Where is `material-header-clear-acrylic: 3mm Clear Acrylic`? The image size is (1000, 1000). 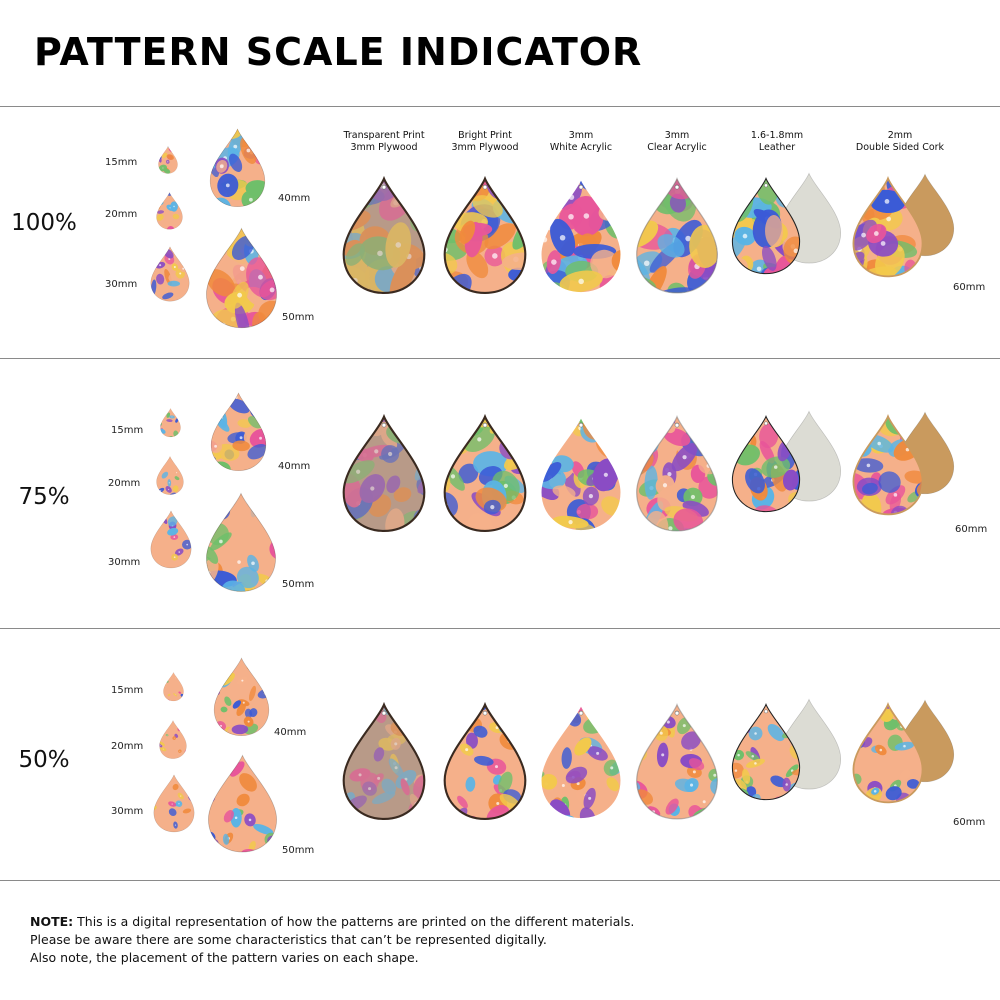
material-header-clear-acrylic: 3mm Clear Acrylic is located at coordinates (677, 141).